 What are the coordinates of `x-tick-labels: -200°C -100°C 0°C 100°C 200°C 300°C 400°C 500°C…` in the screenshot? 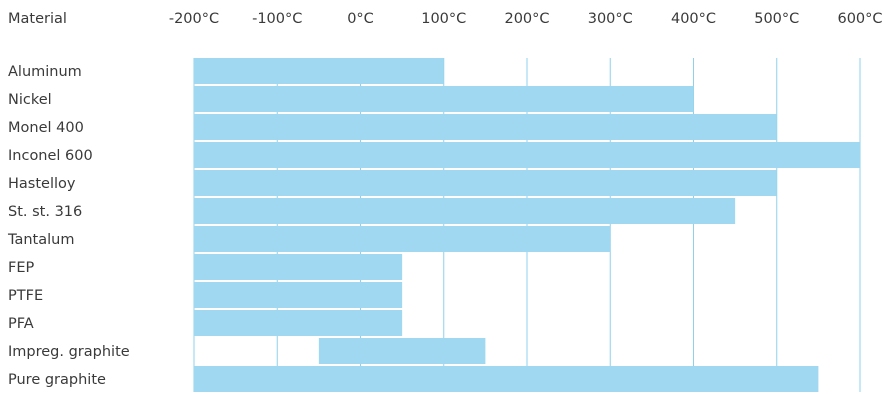 It's located at (526, 19).